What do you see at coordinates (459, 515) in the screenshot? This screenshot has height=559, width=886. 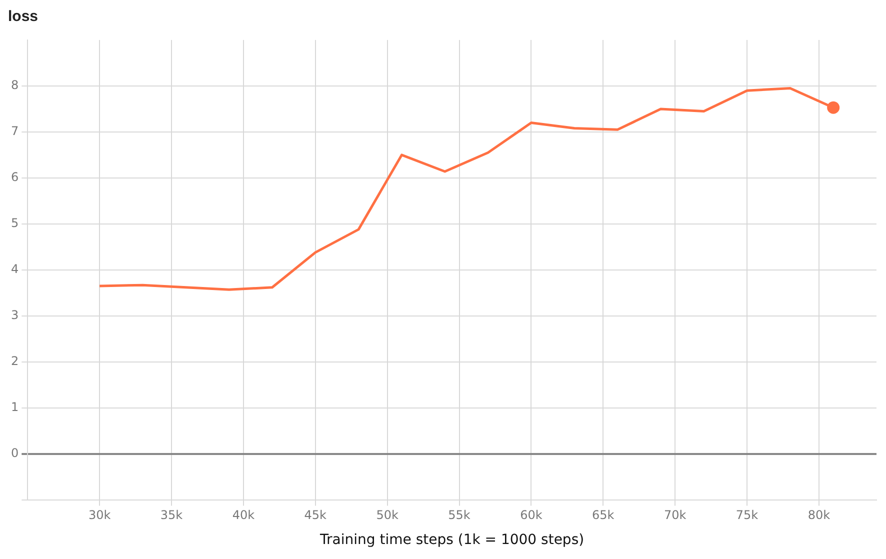 I see `x-tick-label: 55k` at bounding box center [459, 515].